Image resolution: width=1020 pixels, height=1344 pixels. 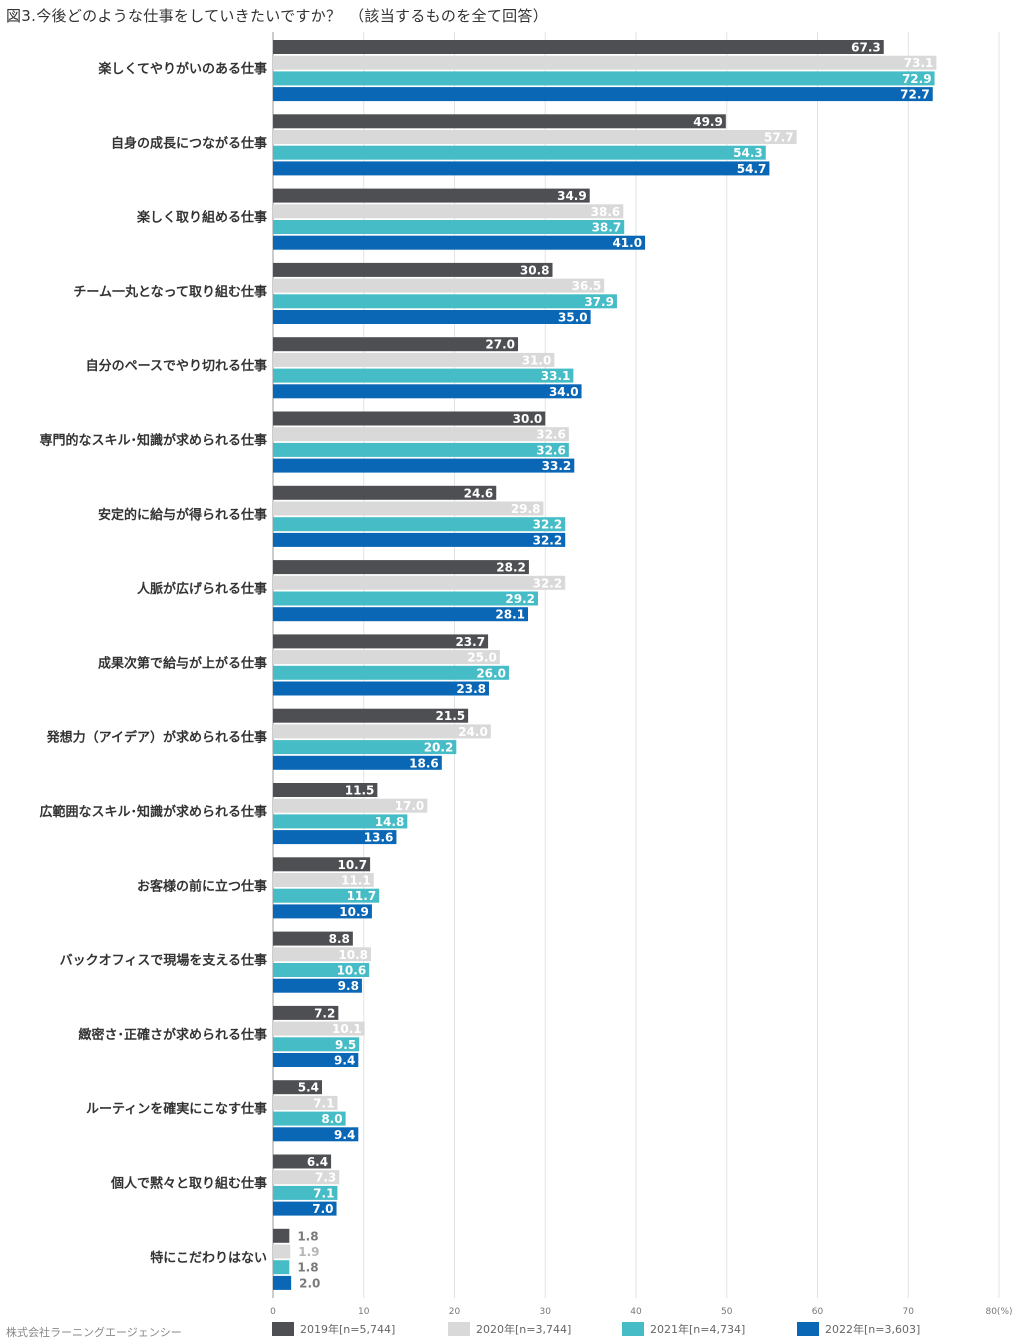 I want to click on data-label: 21.5, so click(x=451, y=716).